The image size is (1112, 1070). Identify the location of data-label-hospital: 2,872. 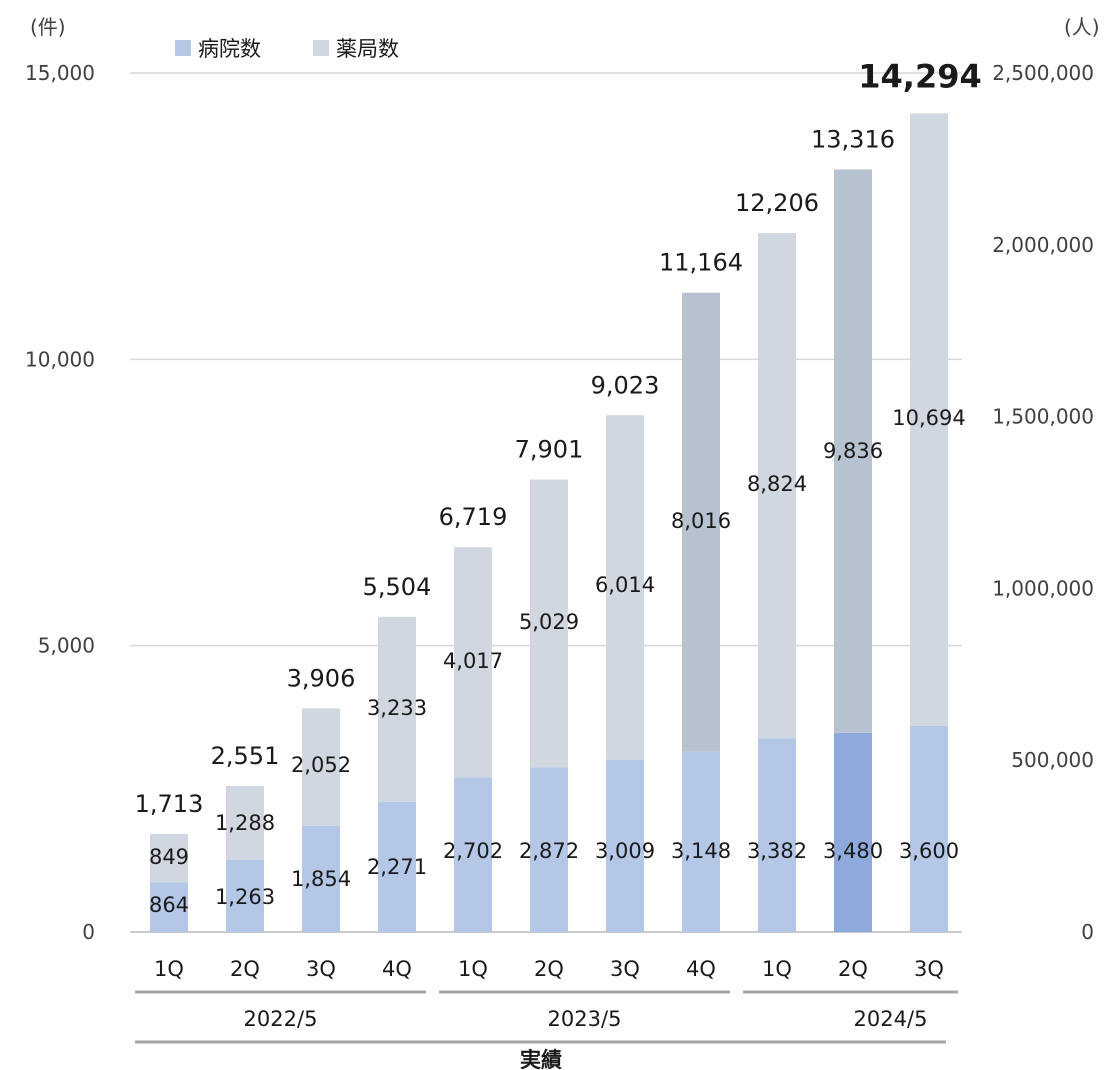
(549, 851).